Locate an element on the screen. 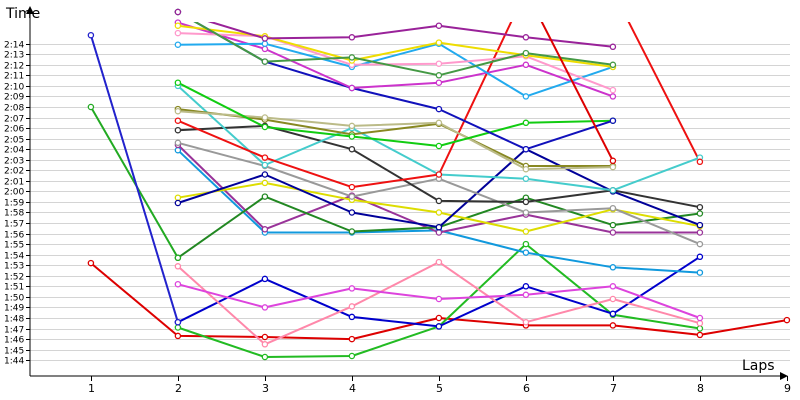  y-tick-label: 1:46 is located at coordinates (14, 341).